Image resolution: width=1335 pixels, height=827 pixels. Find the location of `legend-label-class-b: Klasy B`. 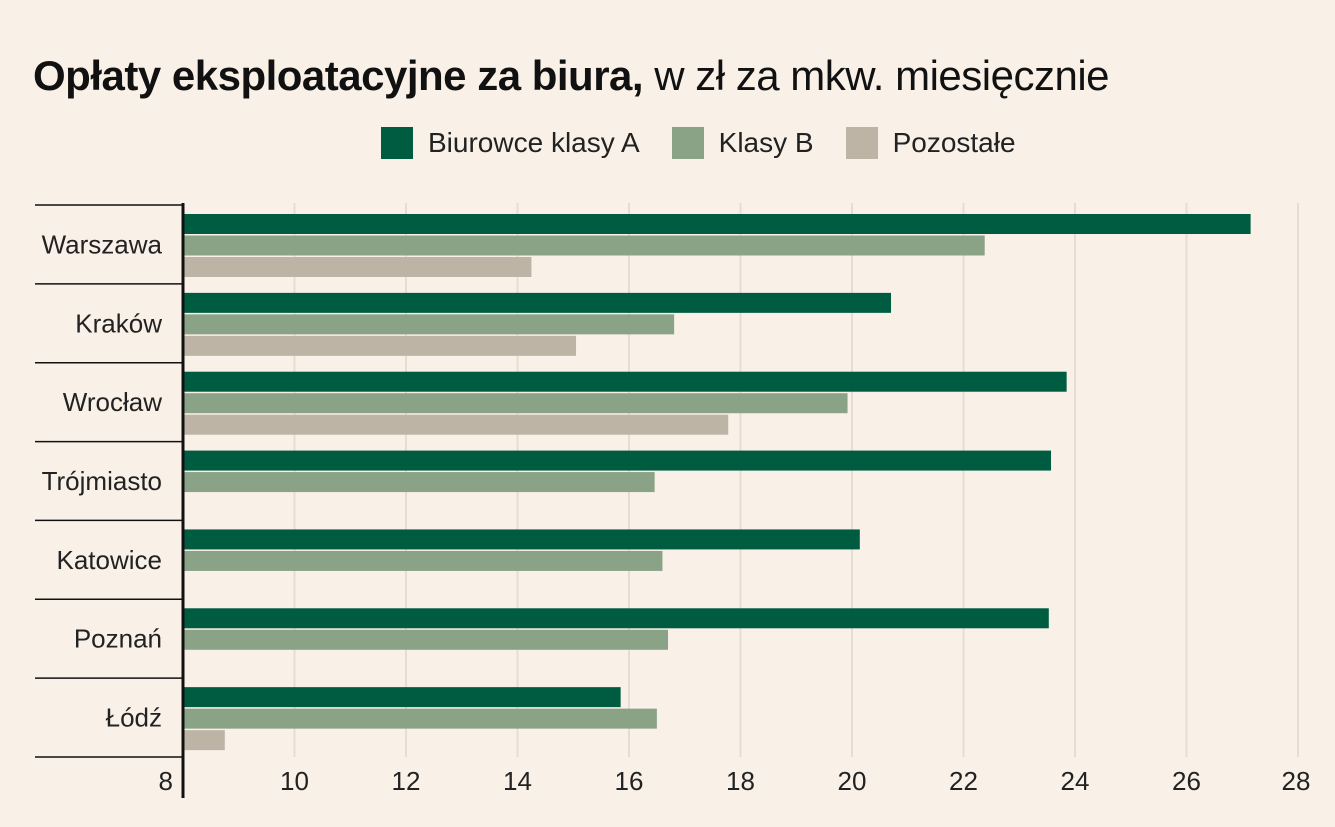

legend-label-class-b: Klasy B is located at coordinates (766, 142).